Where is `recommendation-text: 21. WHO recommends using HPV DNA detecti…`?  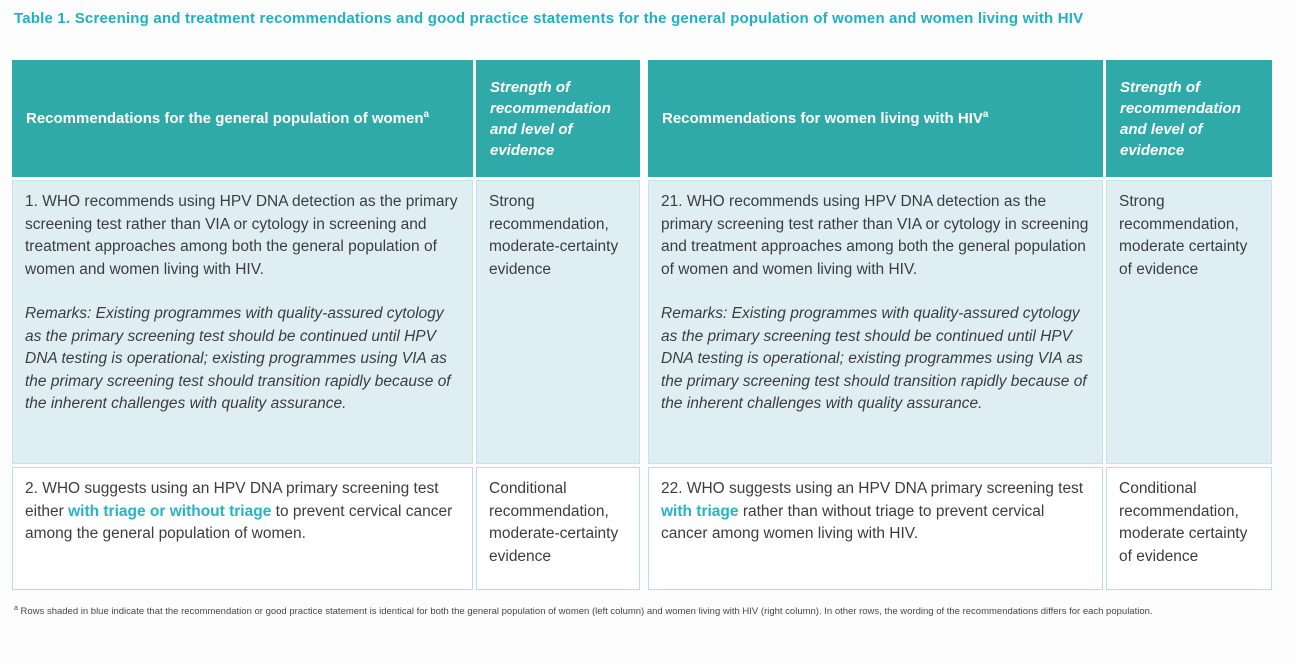
recommendation-text: 21. WHO recommends using HPV DNA detecti… is located at coordinates (875, 235).